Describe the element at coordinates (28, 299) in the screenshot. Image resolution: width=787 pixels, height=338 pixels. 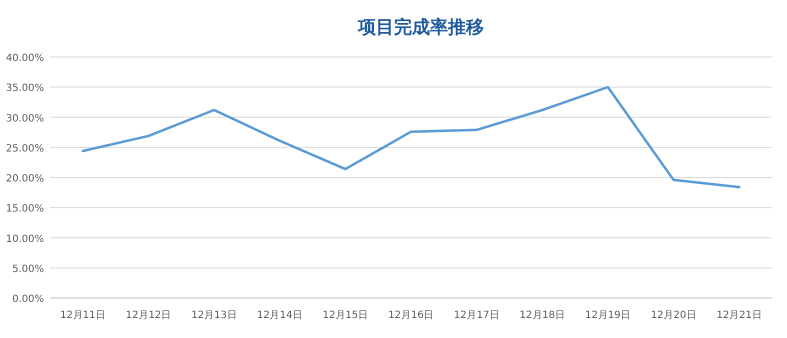
I see `y-tick-label: 0.00%` at that location.